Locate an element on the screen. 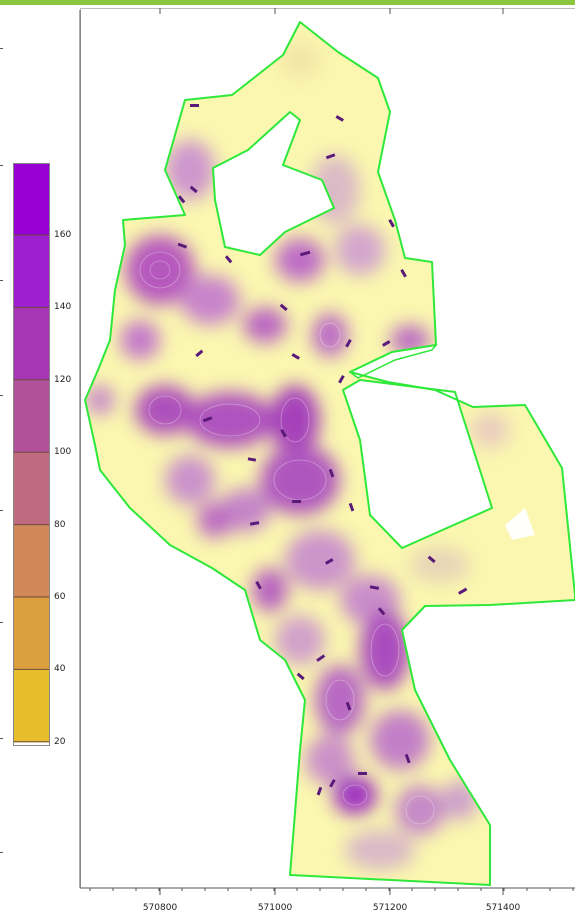  color-legend is located at coordinates (31, 454).